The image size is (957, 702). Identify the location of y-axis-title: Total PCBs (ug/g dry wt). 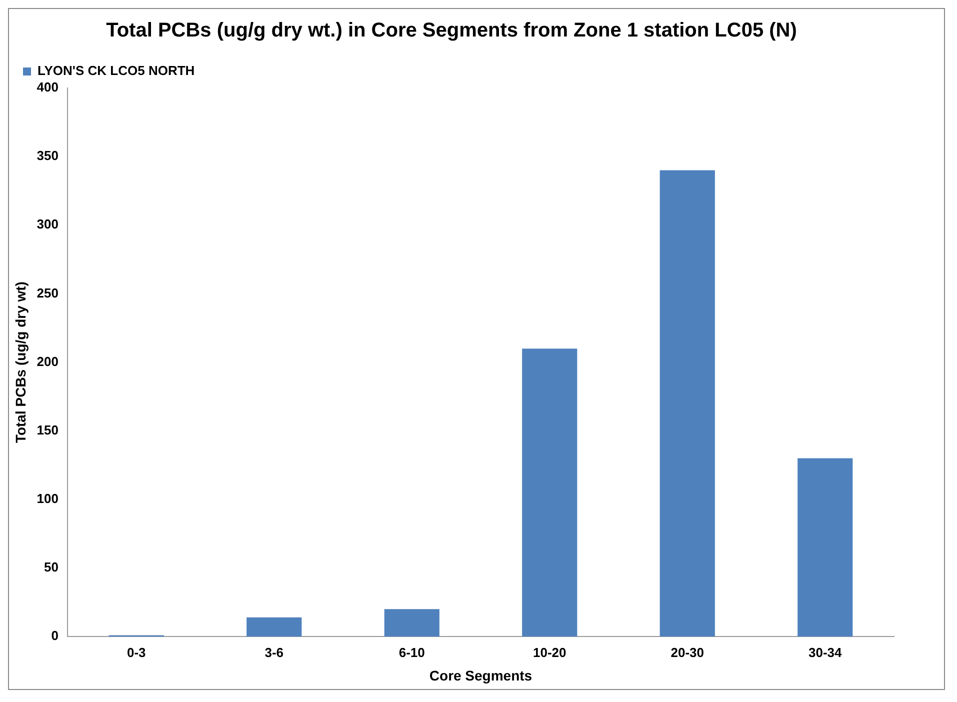
(20, 363).